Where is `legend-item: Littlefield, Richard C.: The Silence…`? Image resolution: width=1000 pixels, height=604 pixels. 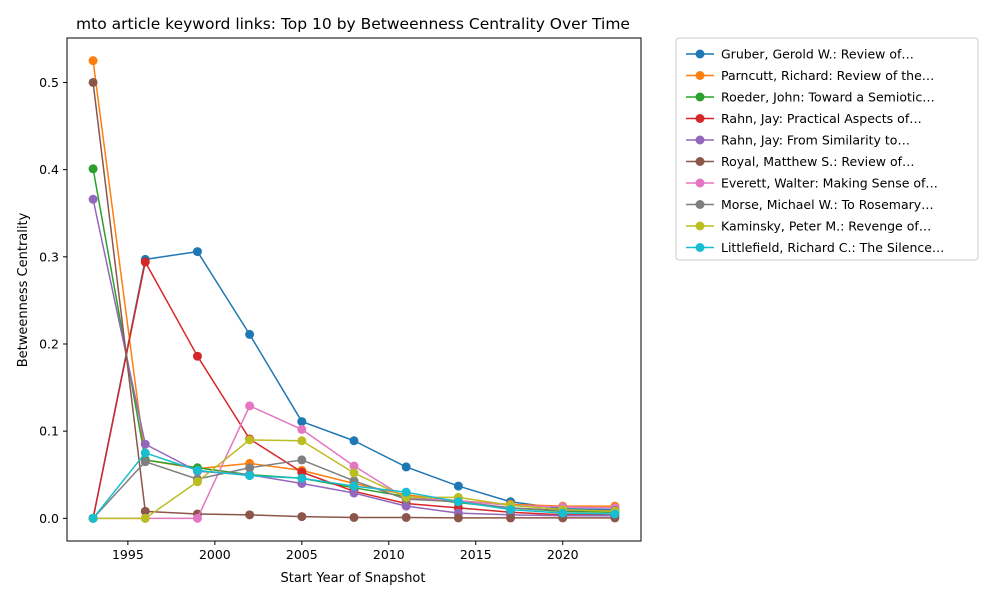 legend-item: Littlefield, Richard C.: The Silence… is located at coordinates (815, 247).